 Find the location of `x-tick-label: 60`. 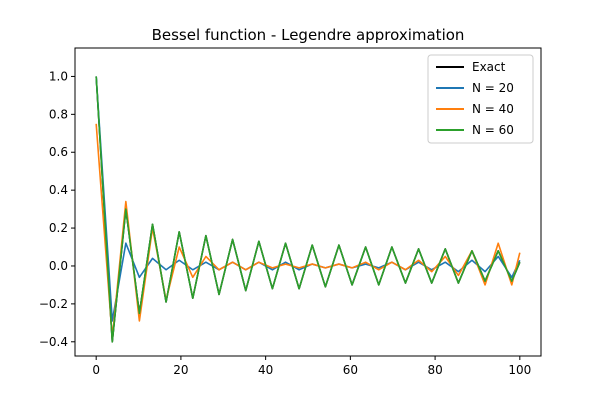

x-tick-label: 60 is located at coordinates (350, 370).